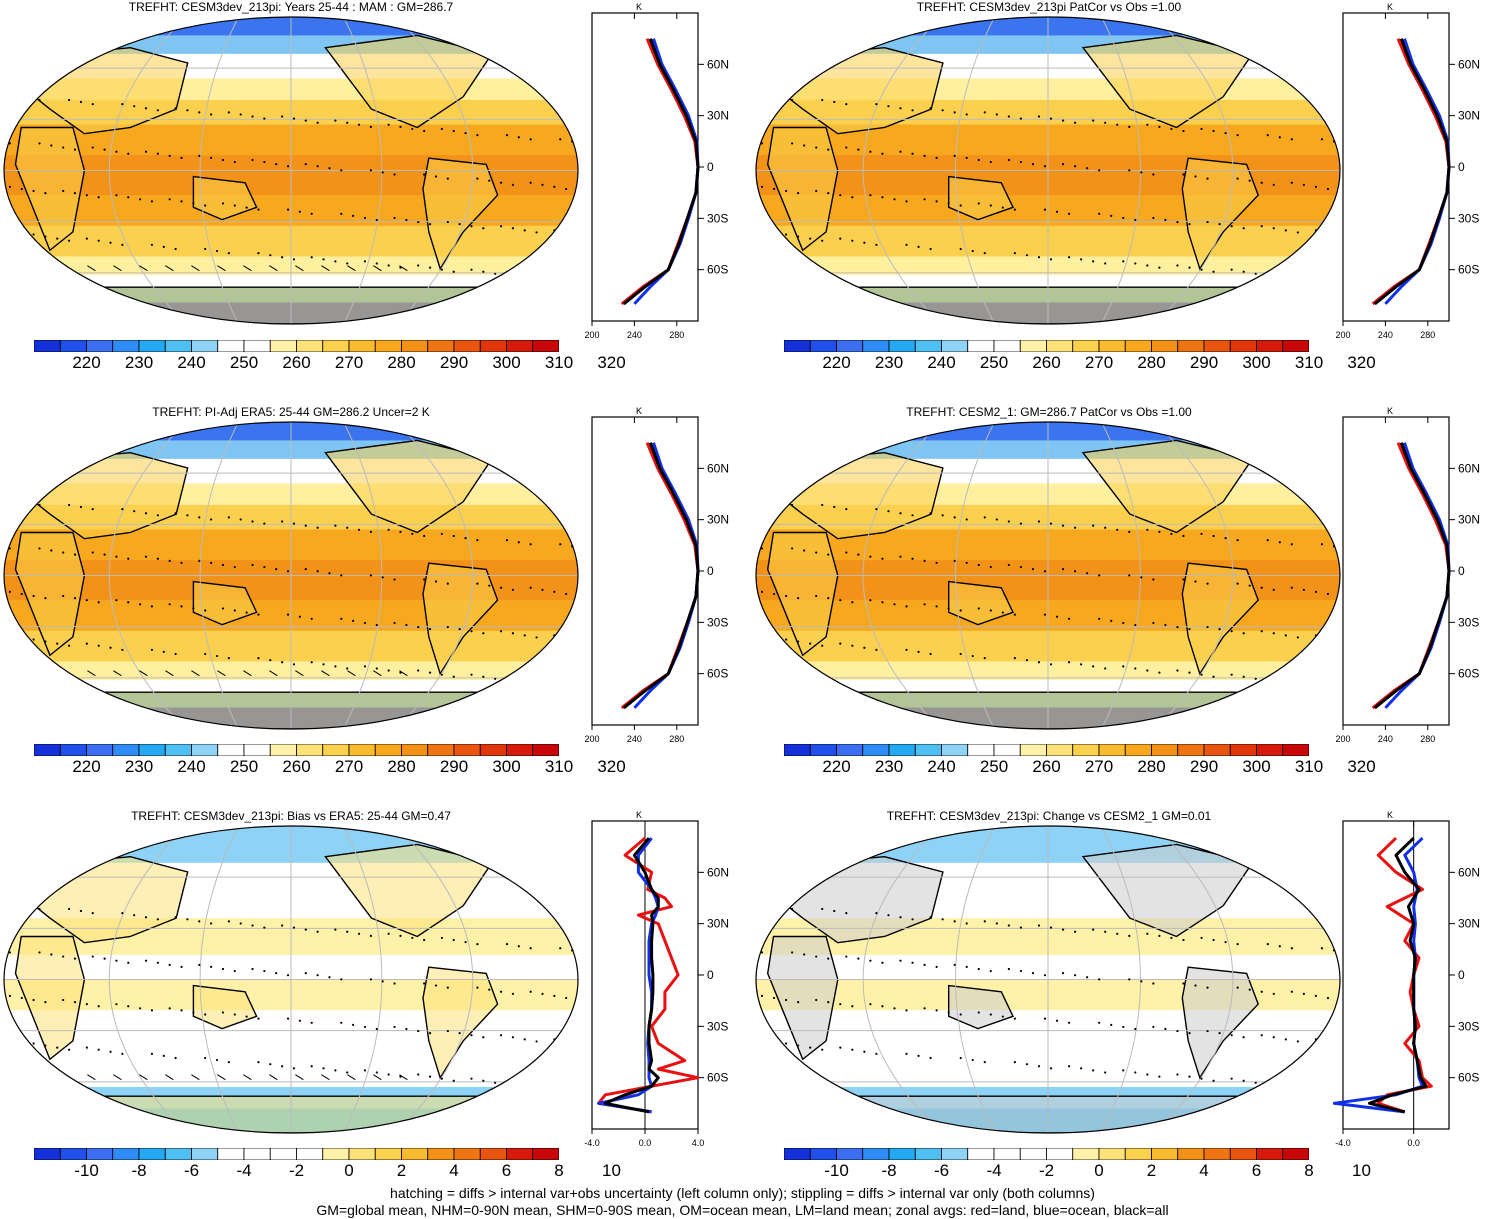 The width and height of the screenshot is (1485, 1219). I want to click on zonal-x-label: 200, so click(1342, 335).